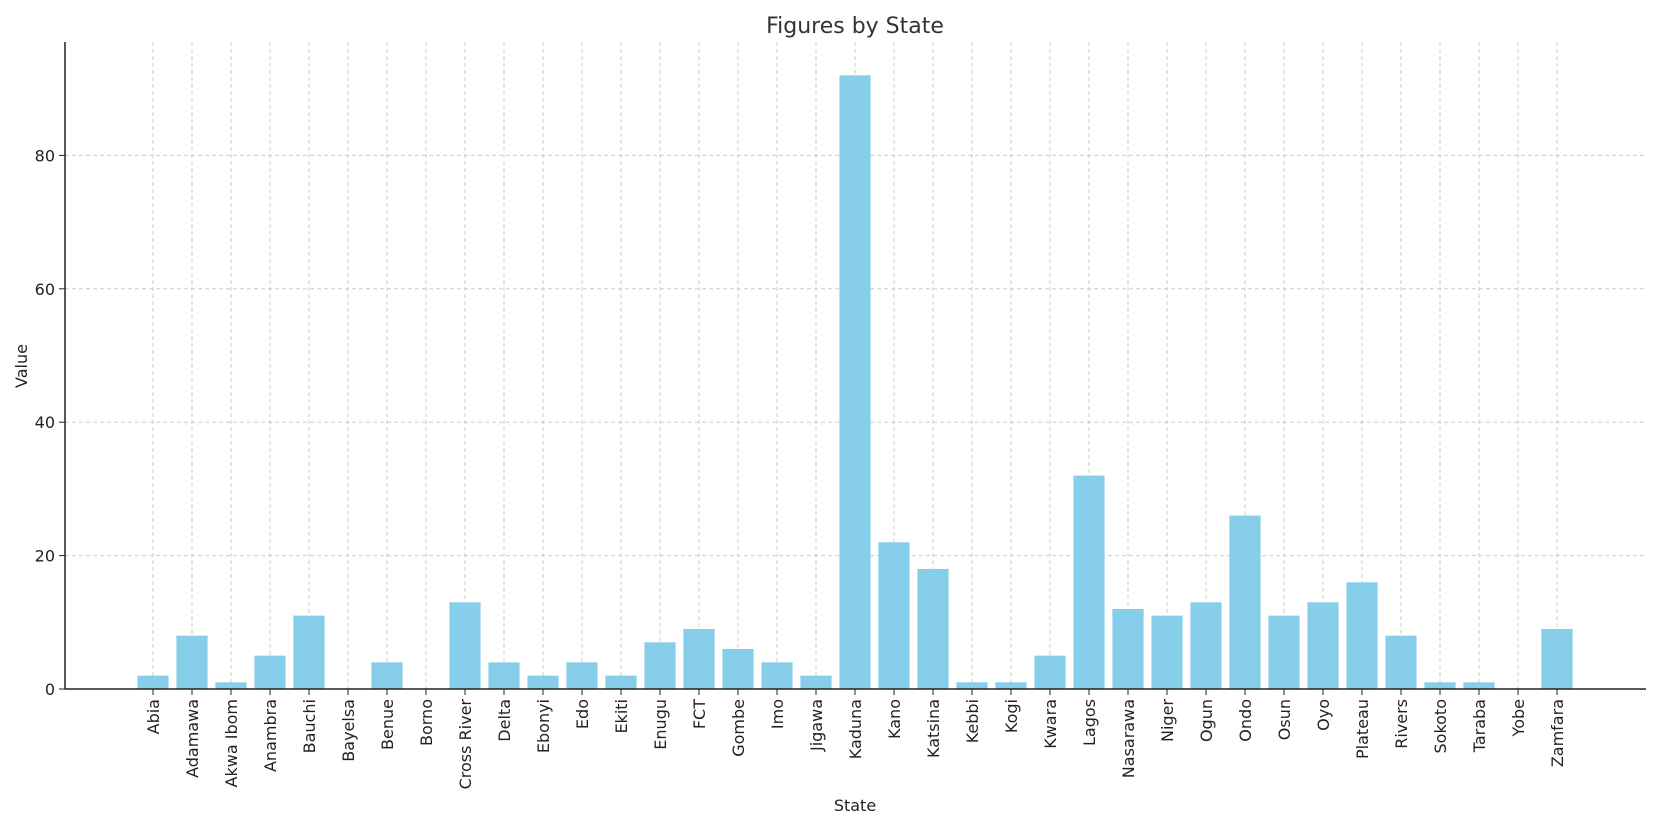  Describe the element at coordinates (309, 726) in the screenshot. I see `x-tick-label: Bauchi` at that location.